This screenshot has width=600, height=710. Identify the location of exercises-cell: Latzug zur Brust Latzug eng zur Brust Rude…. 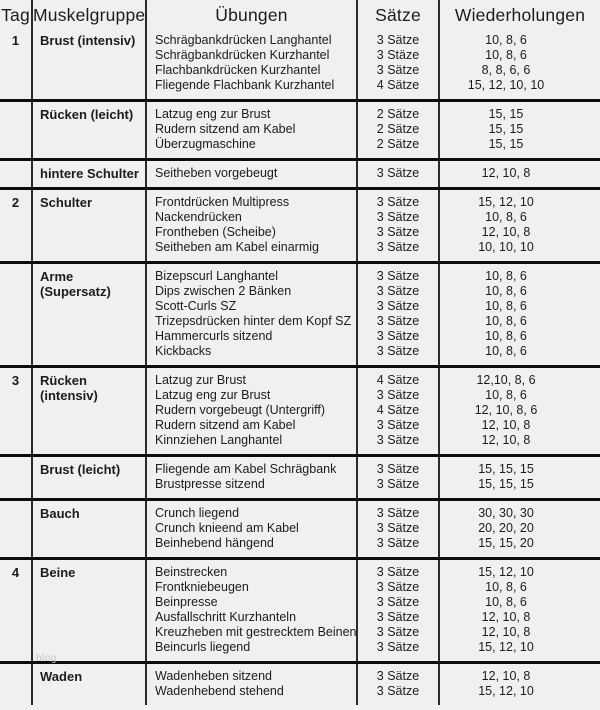
(252, 411).